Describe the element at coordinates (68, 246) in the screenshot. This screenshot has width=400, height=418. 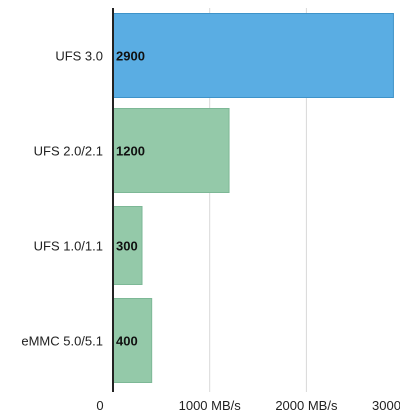
I see `category-label: UFS 1.0/1.1` at that location.